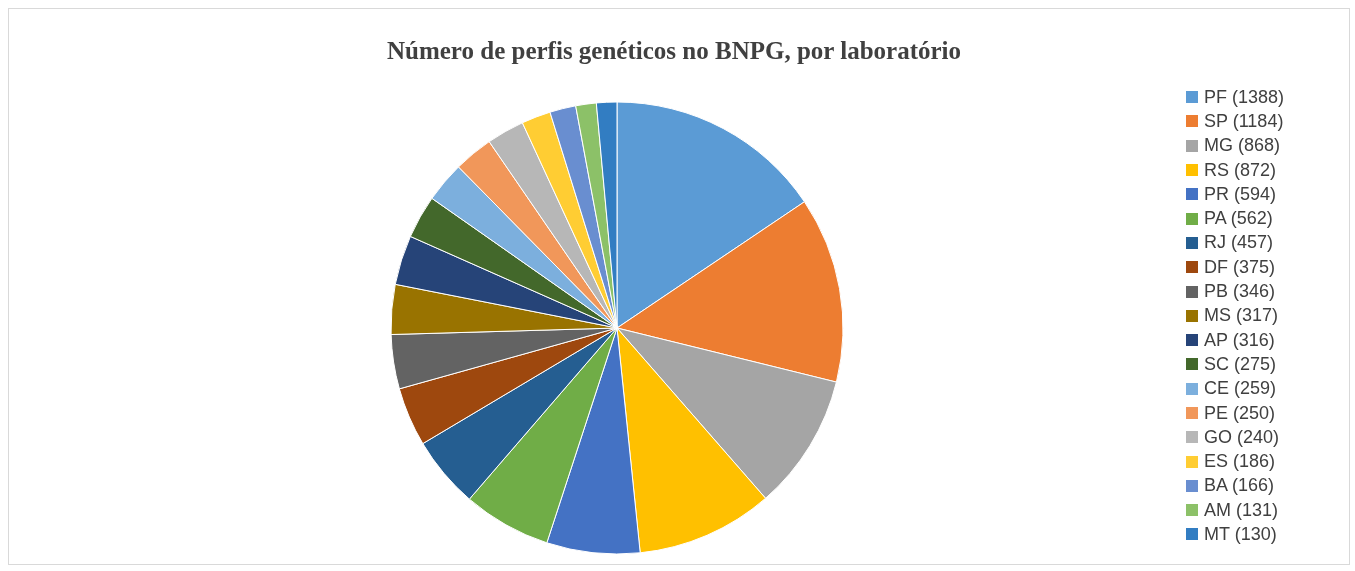  Describe the element at coordinates (1241, 316) in the screenshot. I see `legend-label: MS (317)` at that location.